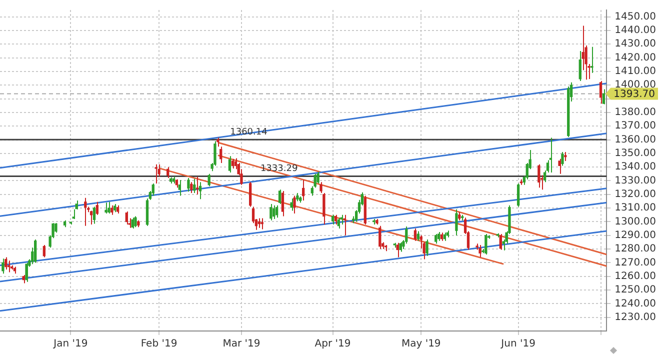 This screenshot has width=660, height=355. What do you see at coordinates (635, 154) in the screenshot?
I see `y-tick-label: 1350.00` at bounding box center [635, 154].